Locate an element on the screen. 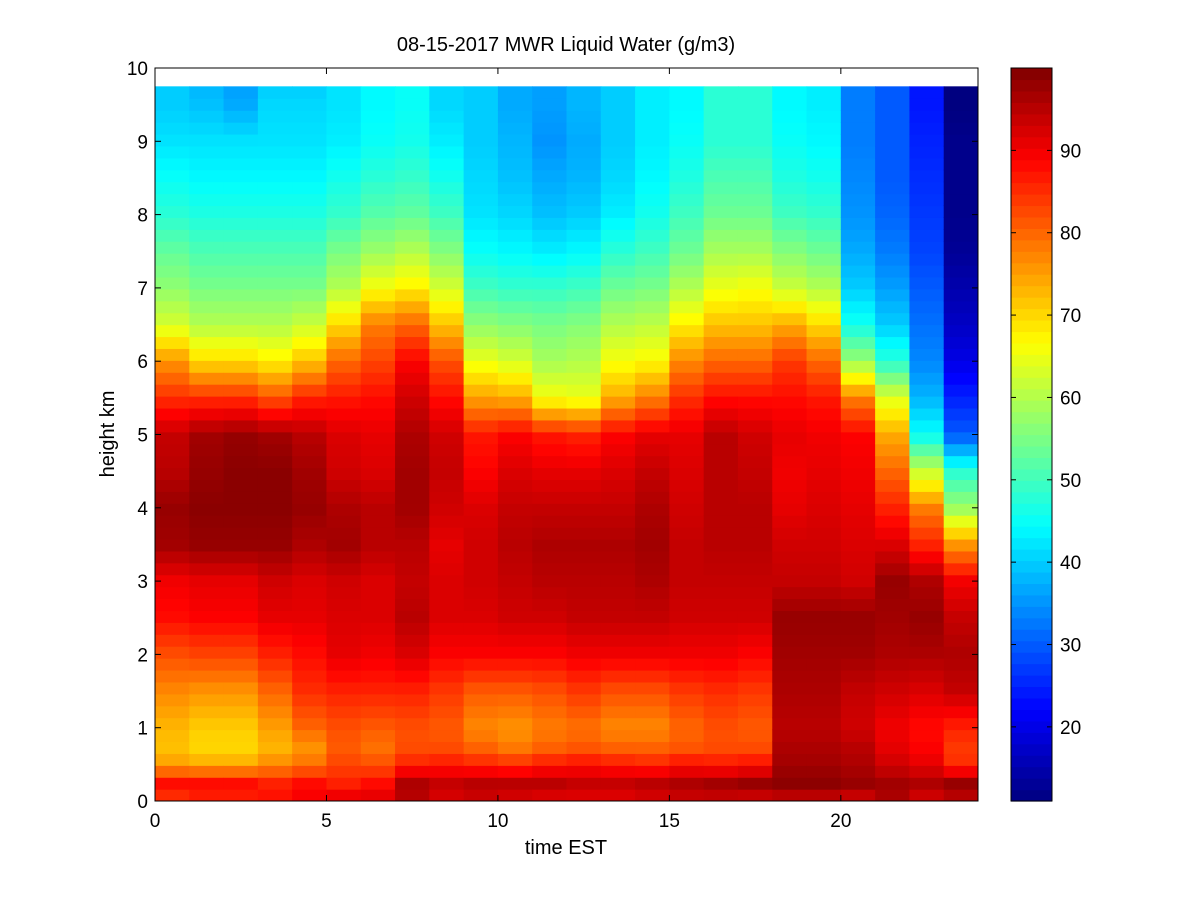 The height and width of the screenshot is (900, 1200). chart-title: 08-15-2017 MWR Liquid Water (g/m3) is located at coordinates (566, 45).